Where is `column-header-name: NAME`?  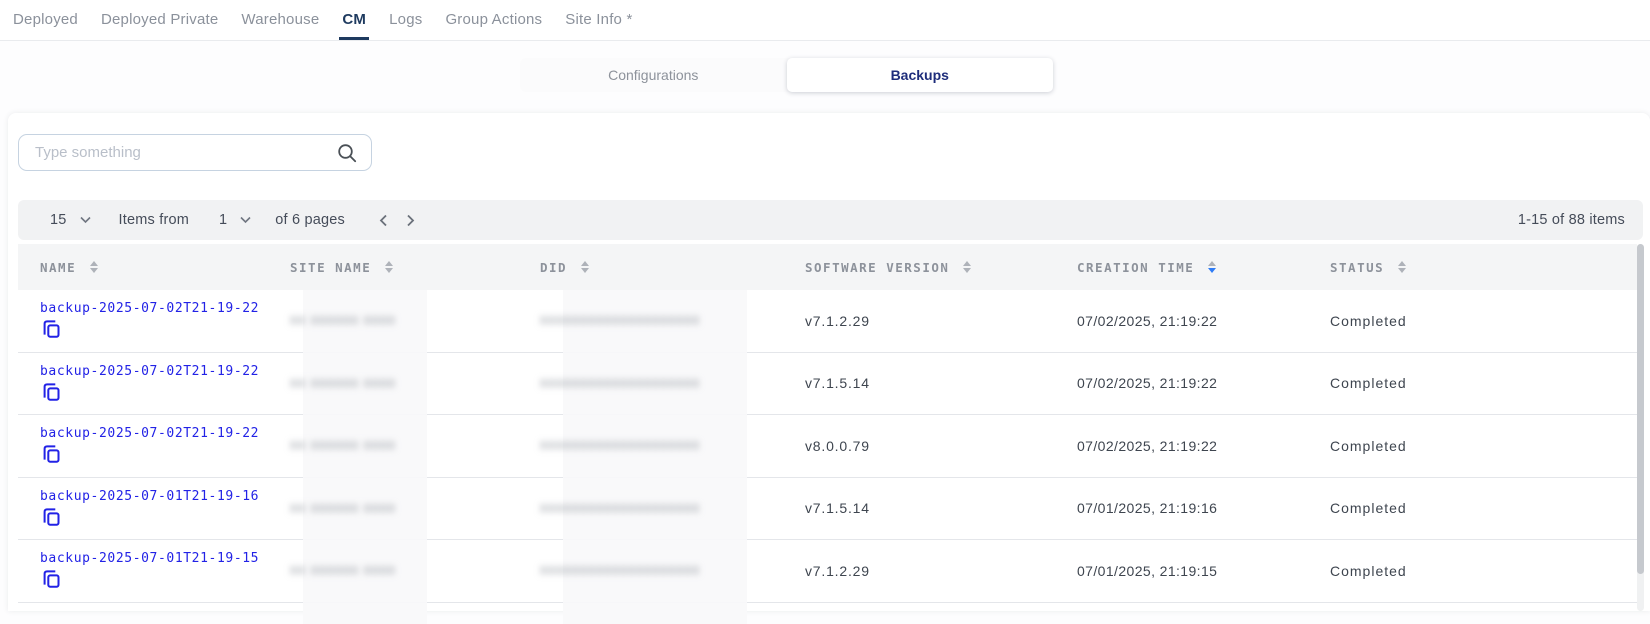
column-header-name: NAME is located at coordinates (143, 267).